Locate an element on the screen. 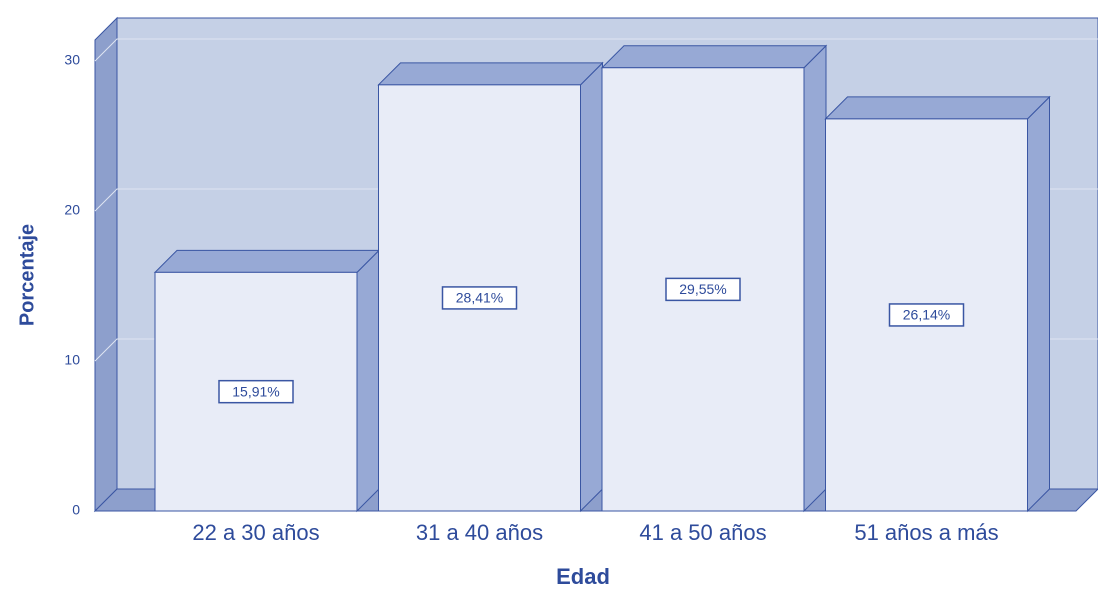 Image resolution: width=1098 pixels, height=589 pixels. value-label: 29,55% is located at coordinates (702, 289).